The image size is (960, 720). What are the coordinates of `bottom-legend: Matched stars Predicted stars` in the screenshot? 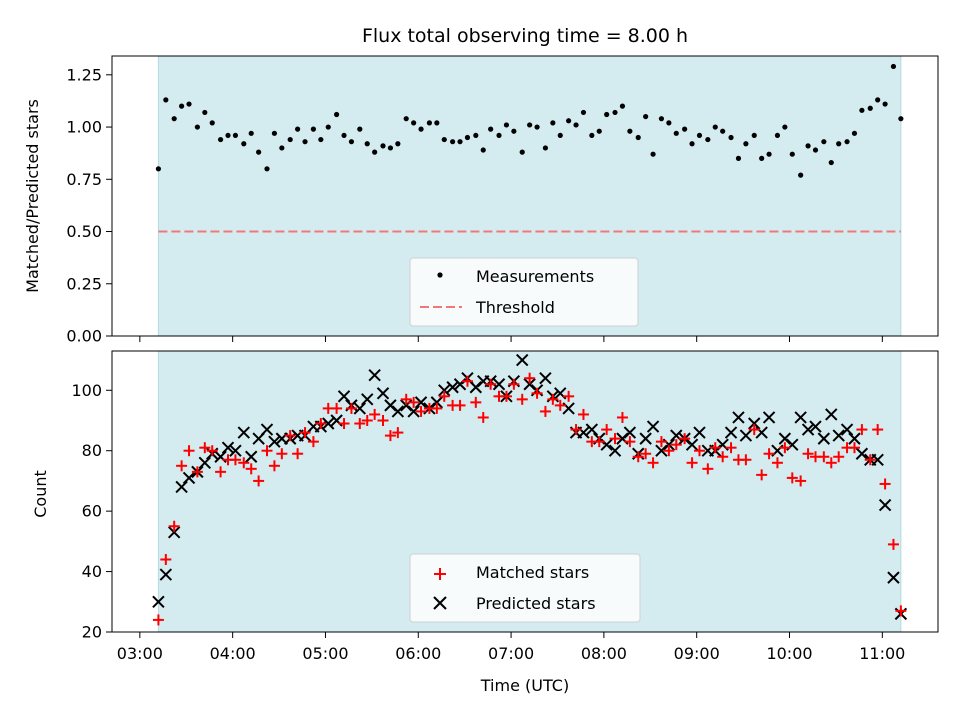 It's located at (525, 588).